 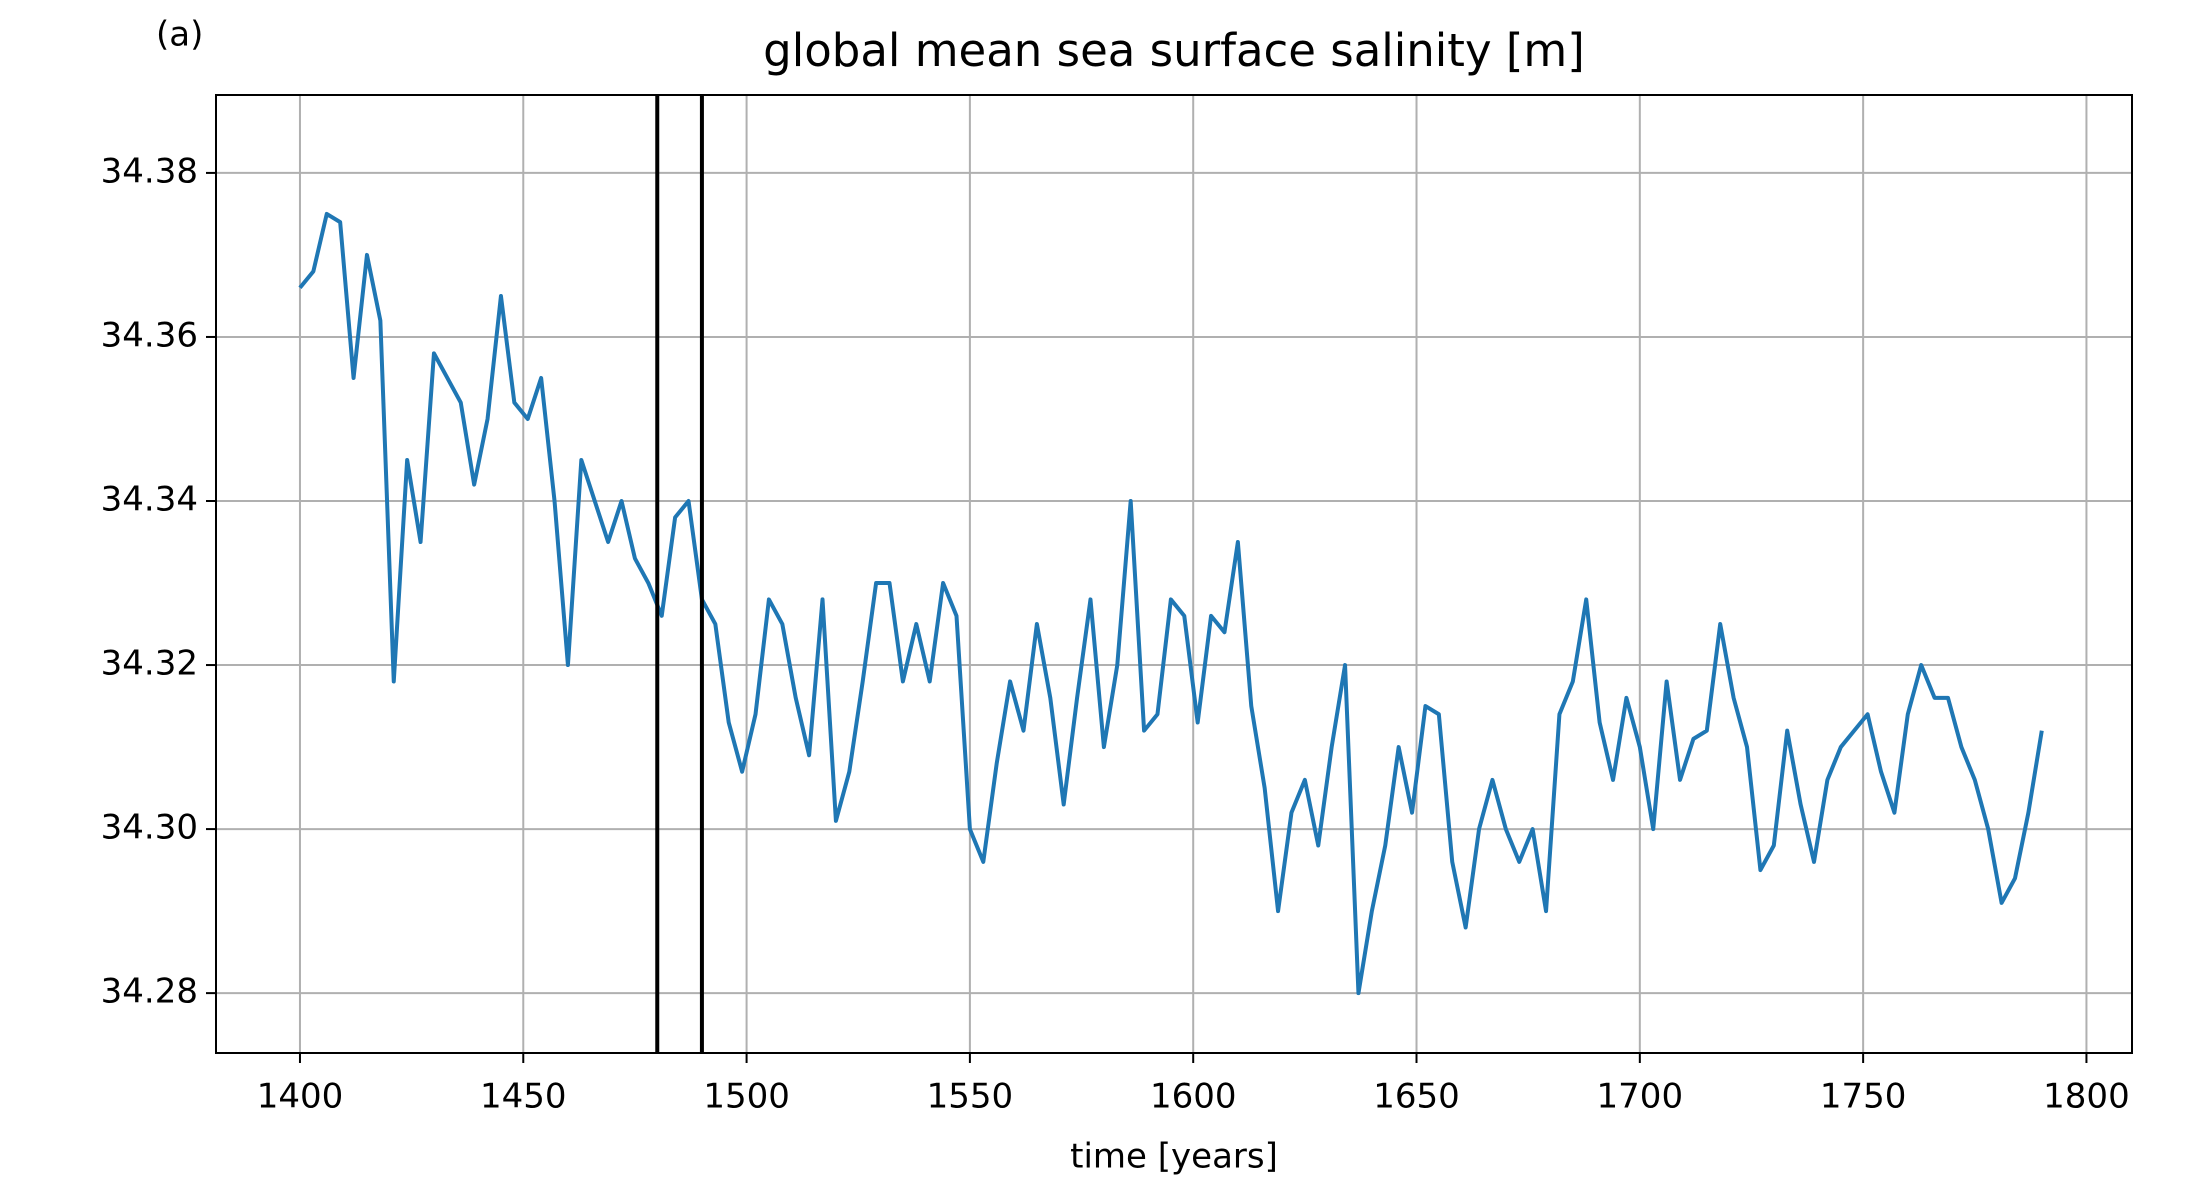 What do you see at coordinates (523, 1097) in the screenshot?
I see `x-tick-label: 1450` at bounding box center [523, 1097].